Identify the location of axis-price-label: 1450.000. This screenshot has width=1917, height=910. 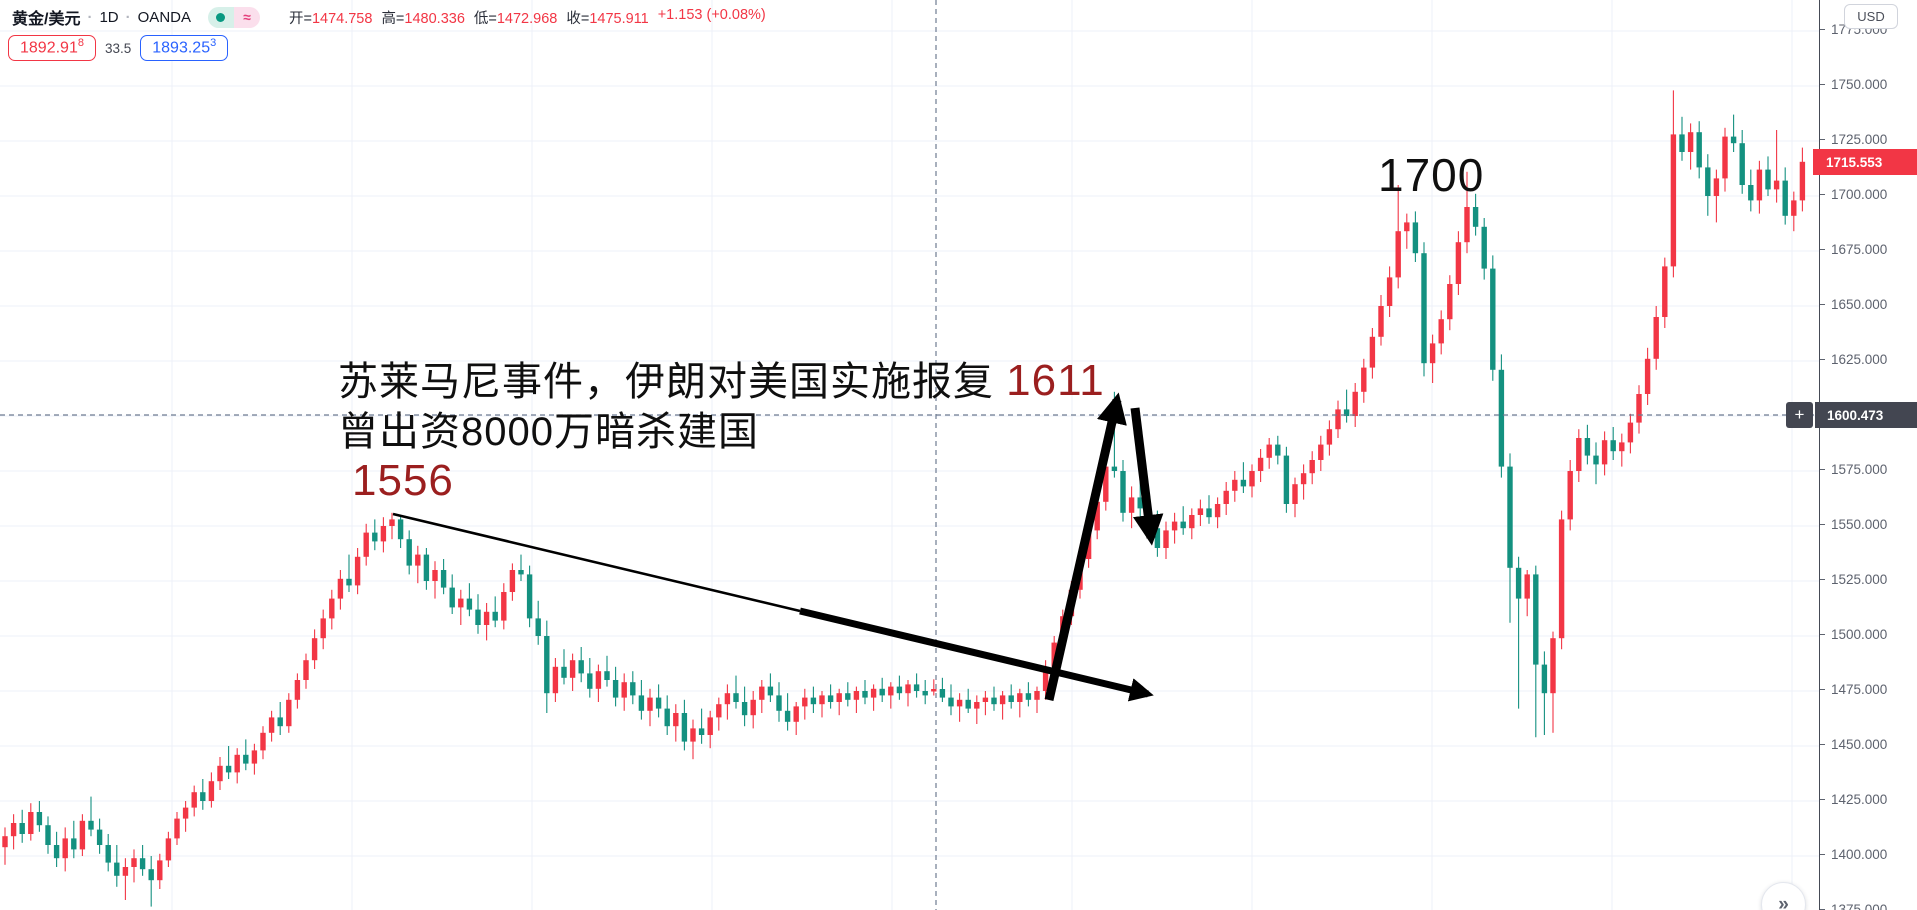
(1868, 744).